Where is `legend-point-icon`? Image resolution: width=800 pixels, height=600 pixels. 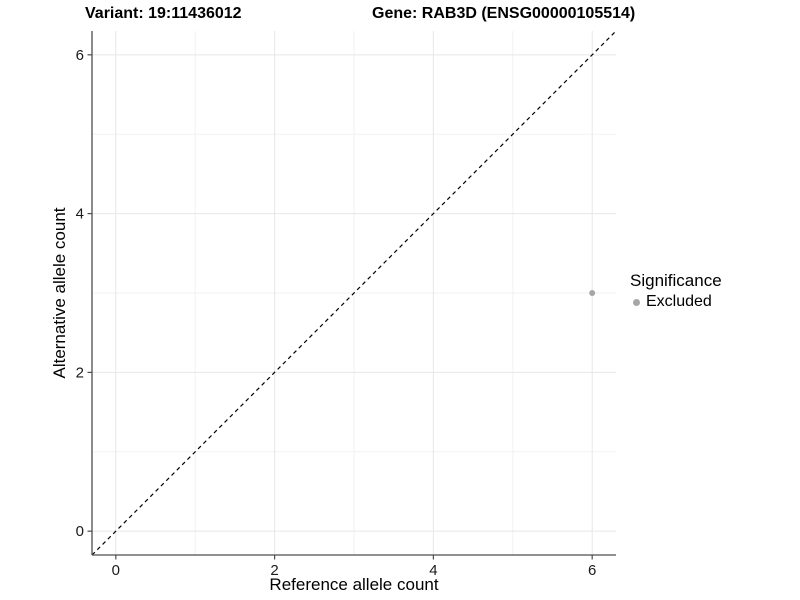
legend-point-icon is located at coordinates (636, 302).